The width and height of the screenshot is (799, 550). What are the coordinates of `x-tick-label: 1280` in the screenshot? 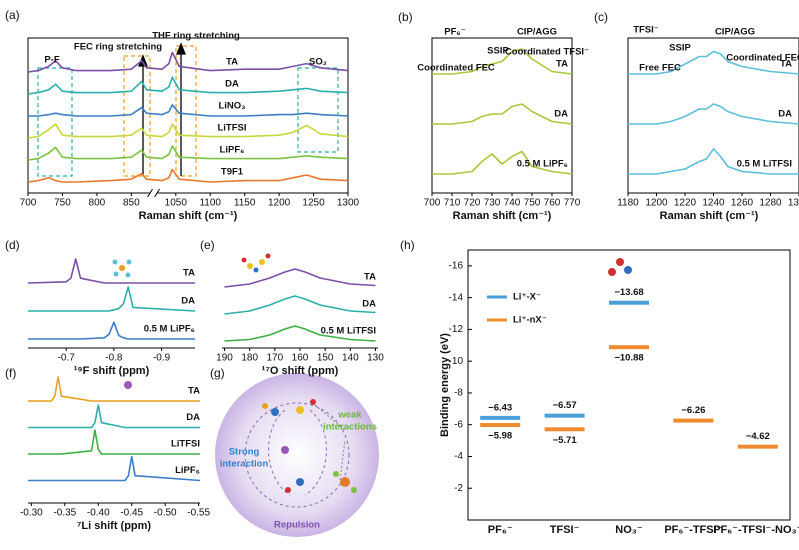 It's located at (770, 203).